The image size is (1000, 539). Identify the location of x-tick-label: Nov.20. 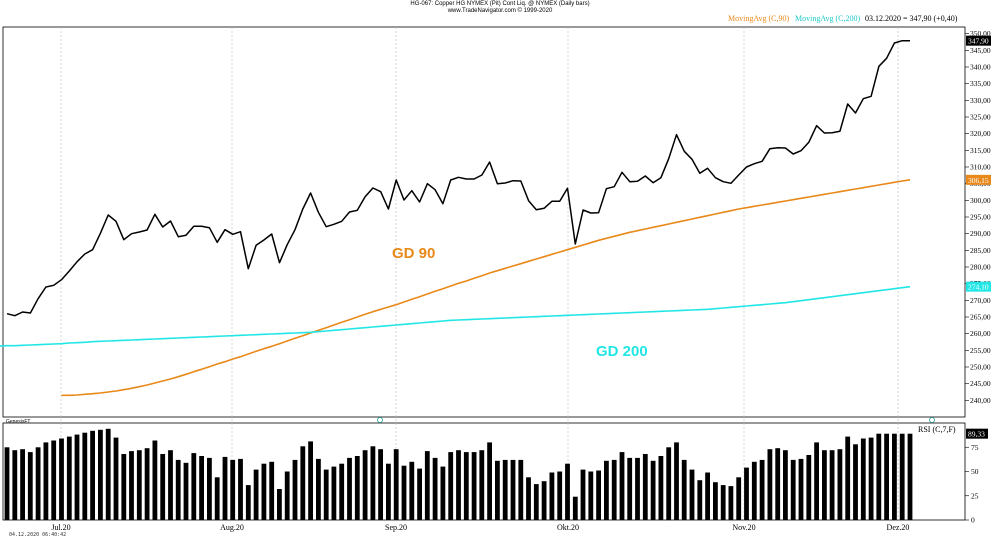
(743, 527).